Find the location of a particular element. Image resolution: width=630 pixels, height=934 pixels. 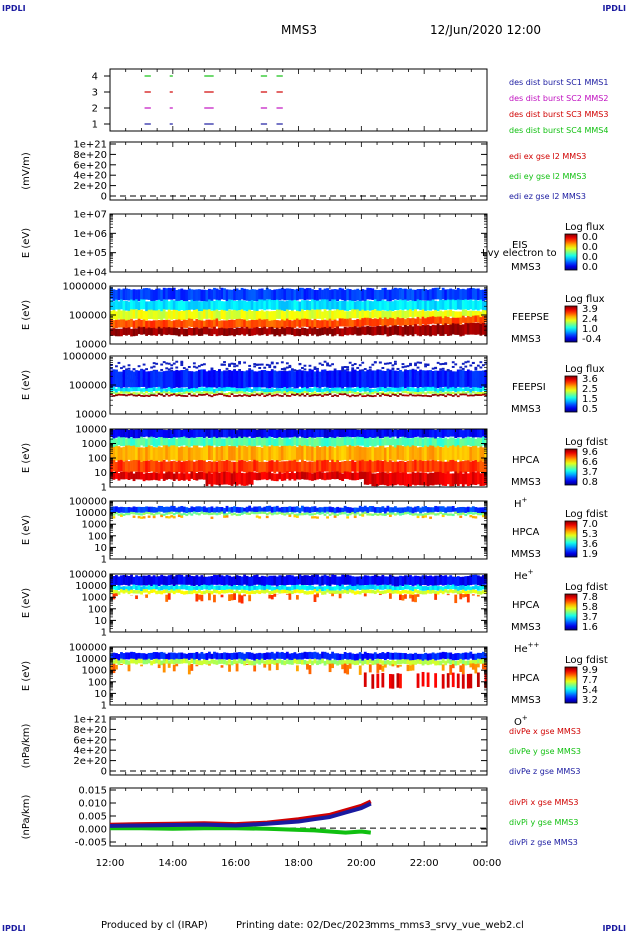

y-tick-label: 1000000 is located at coordinates (84, 287).